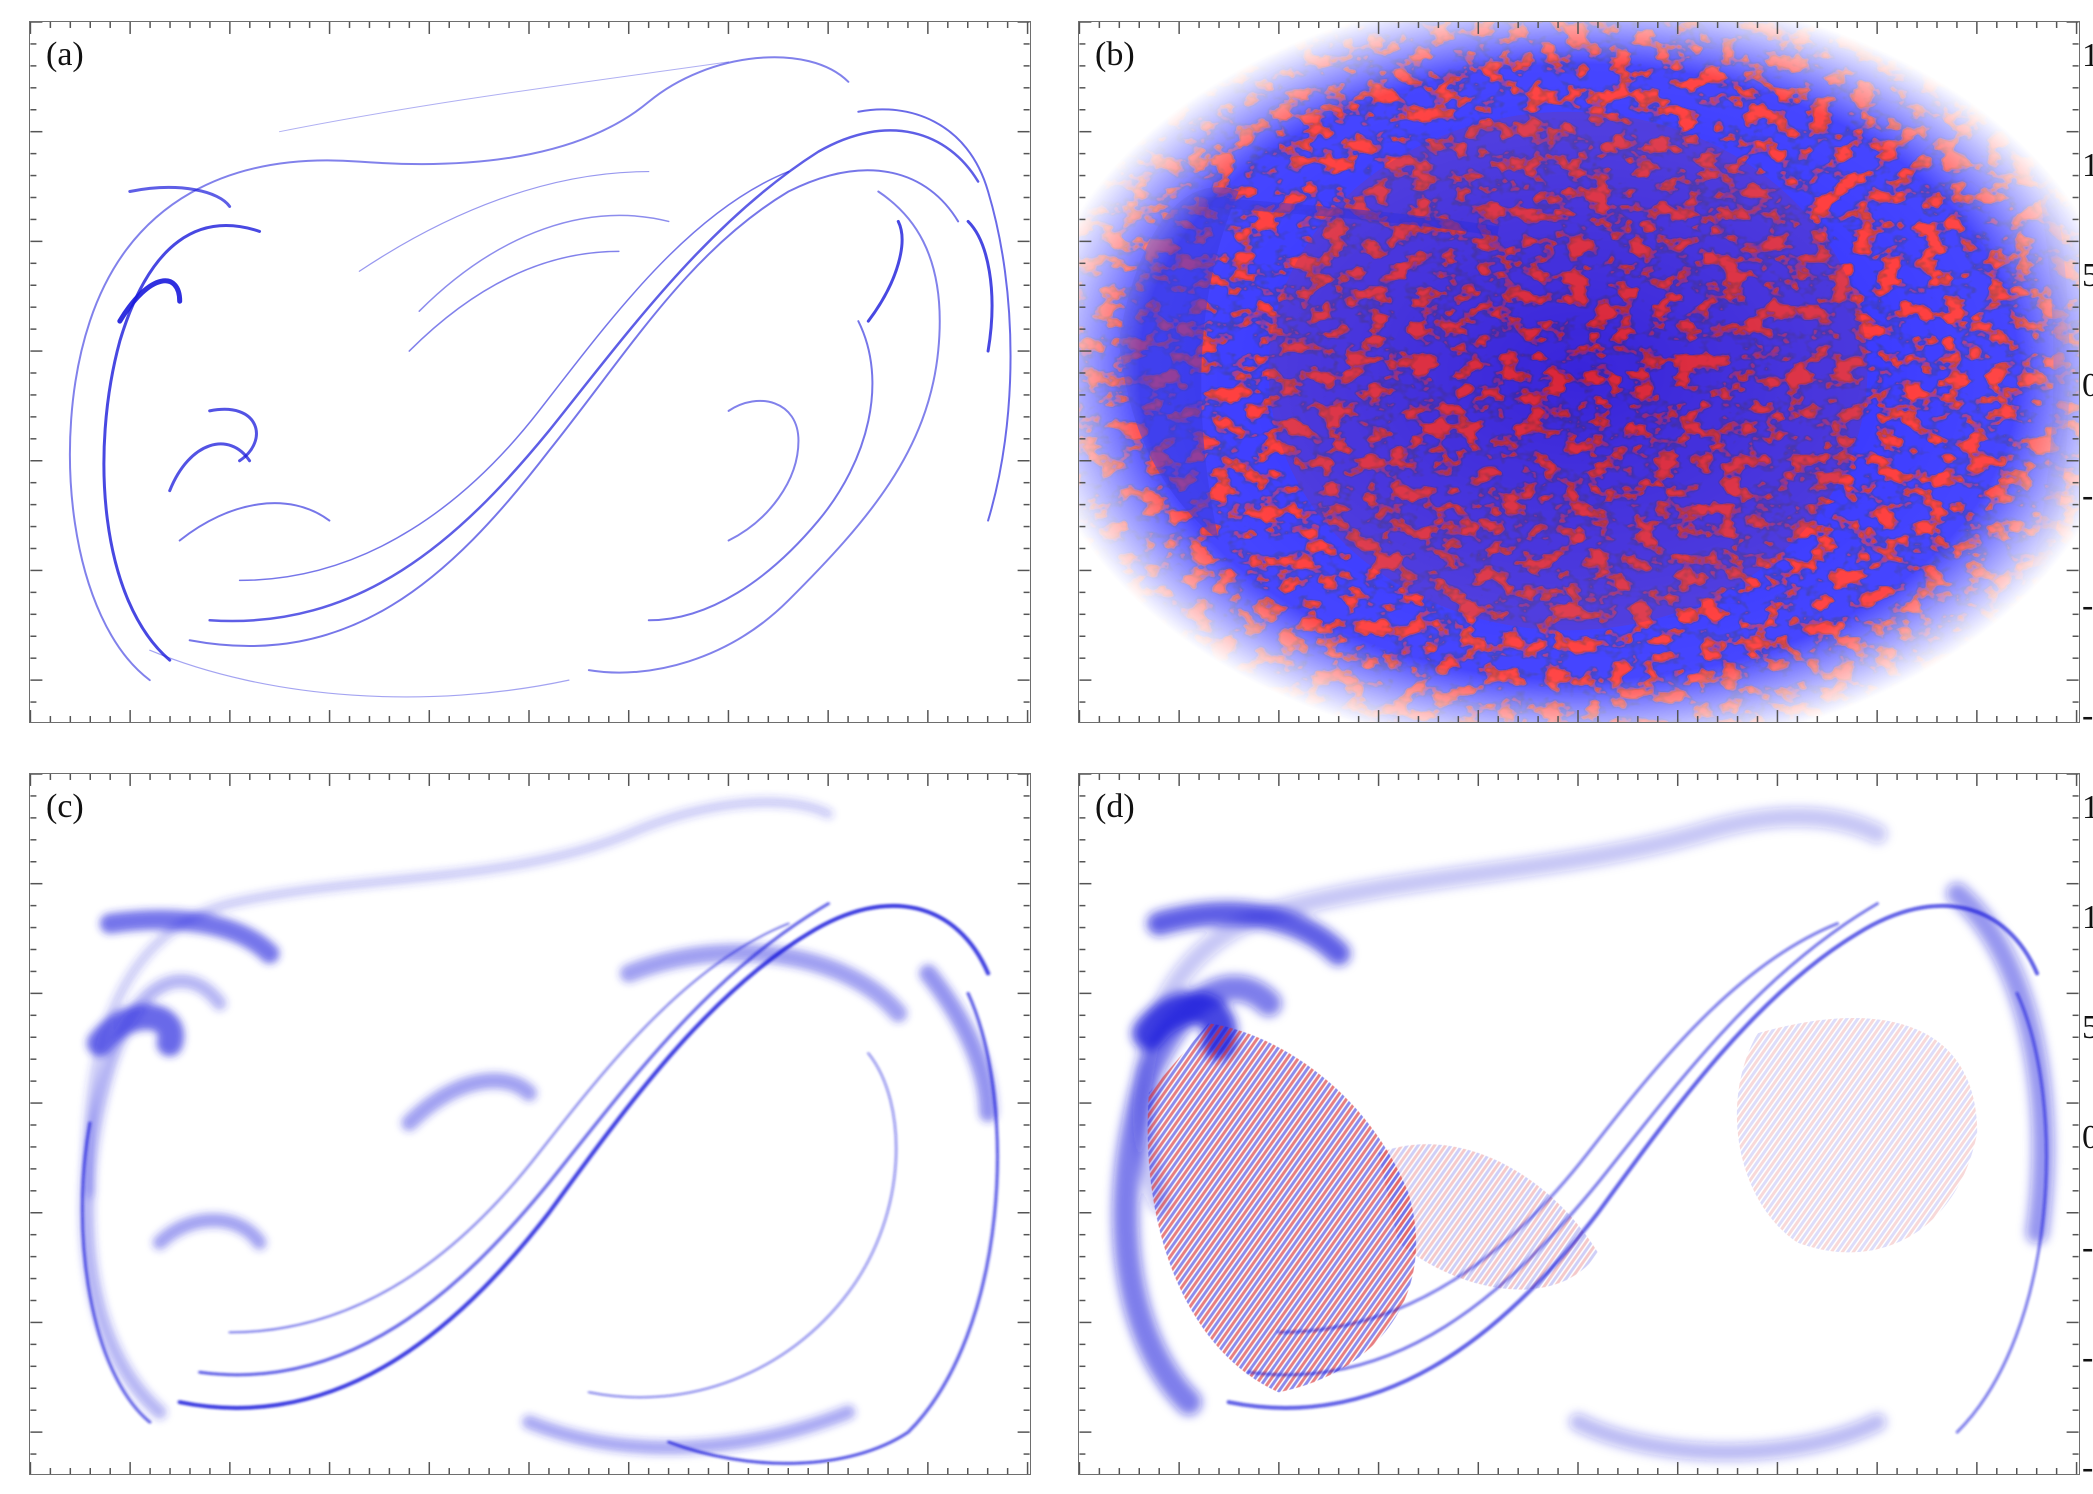 The width and height of the screenshot is (2093, 1494). I want to click on panel-label: (d), so click(1115, 806).